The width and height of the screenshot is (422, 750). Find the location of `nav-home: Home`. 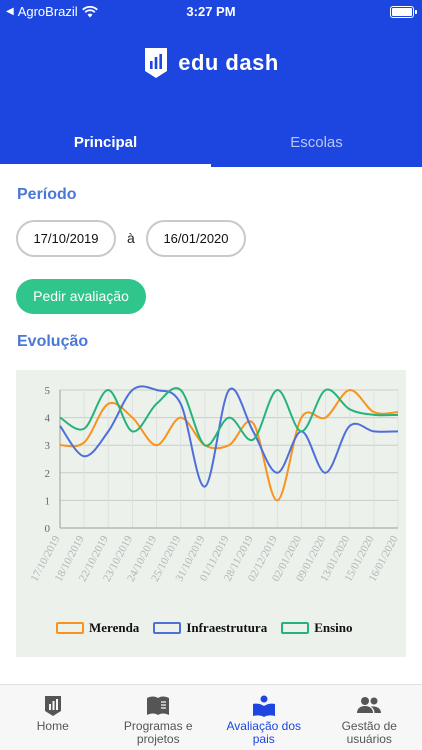

nav-home: Home is located at coordinates (53, 717).